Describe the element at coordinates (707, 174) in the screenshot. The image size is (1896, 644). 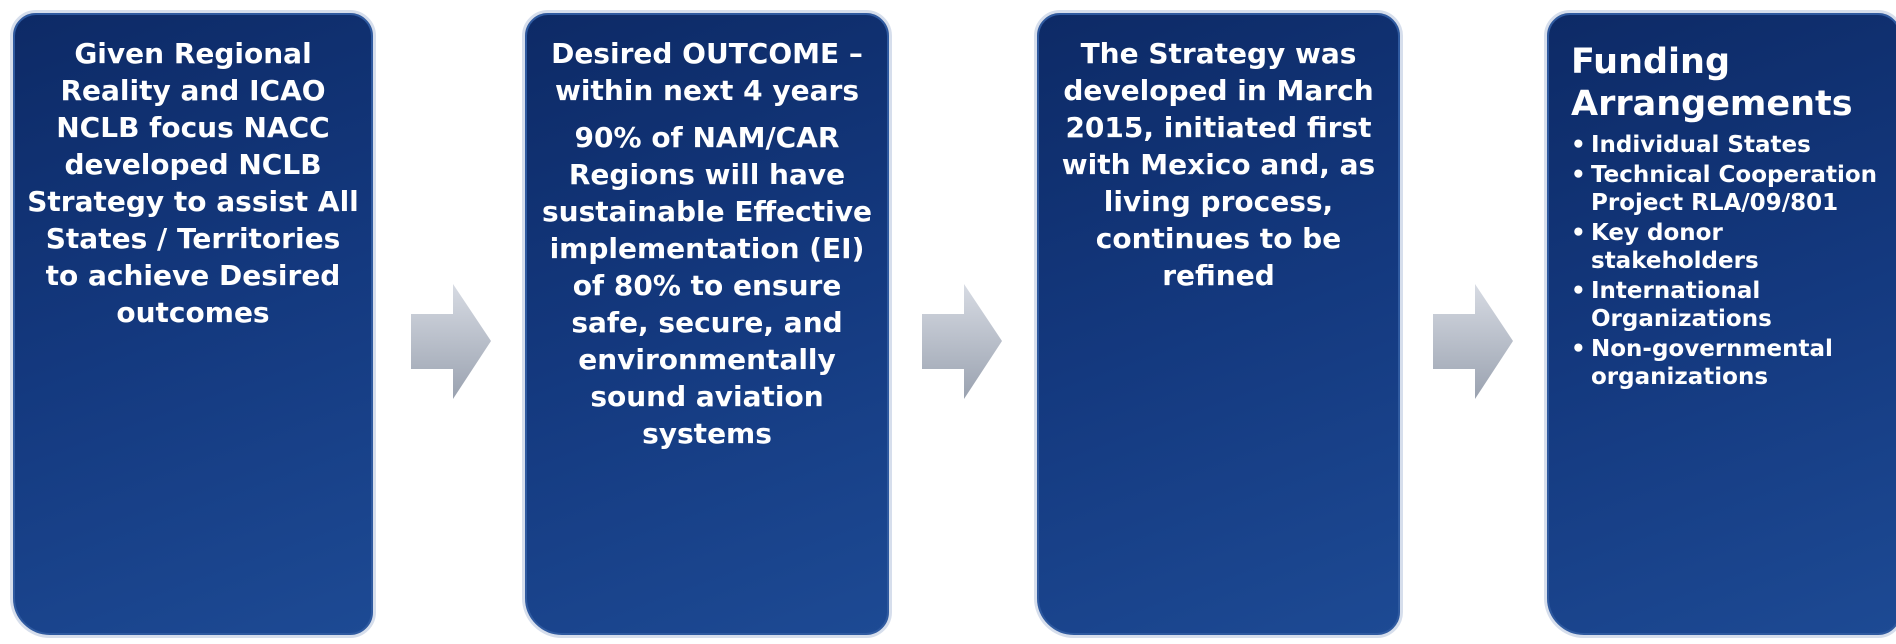
I see `text-line: Regions will have` at that location.